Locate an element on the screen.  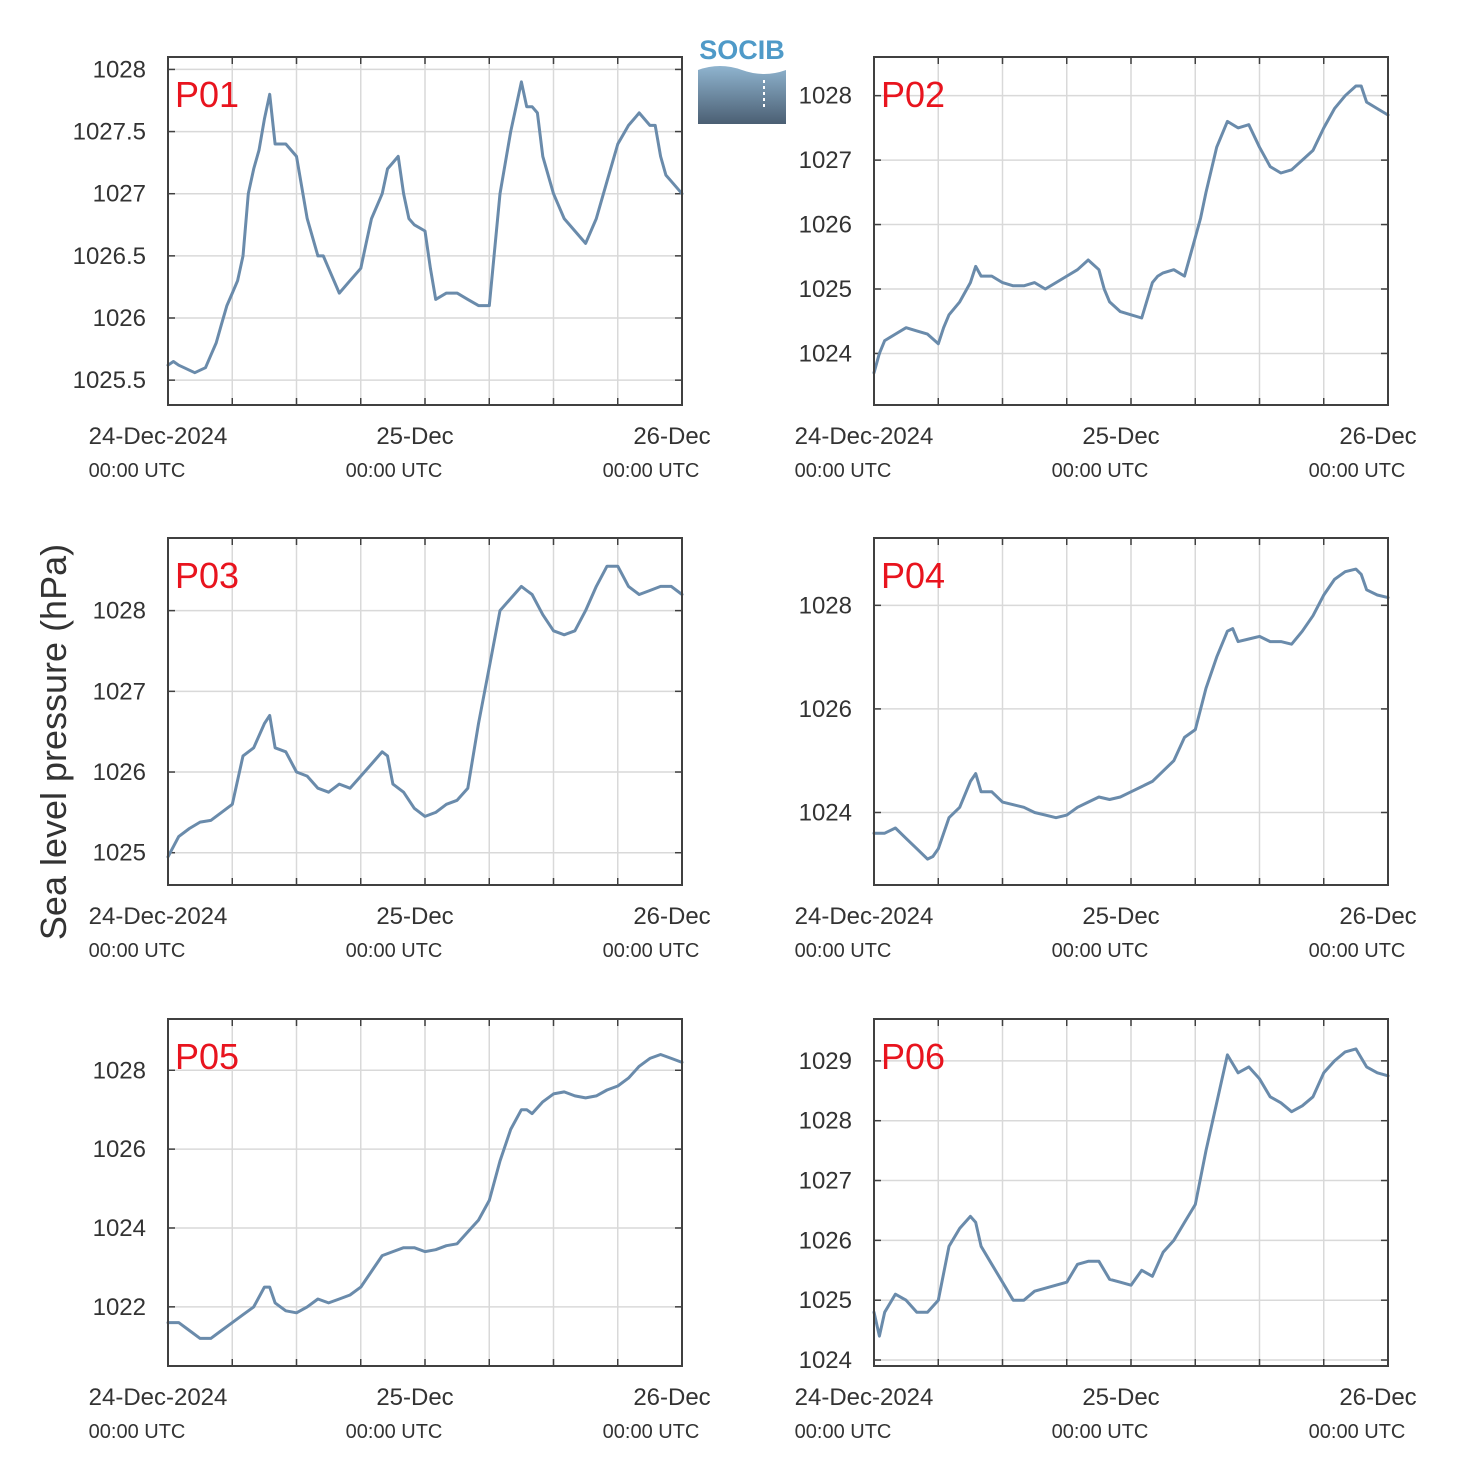
series-line-p06 is located at coordinates (1131, 1192).